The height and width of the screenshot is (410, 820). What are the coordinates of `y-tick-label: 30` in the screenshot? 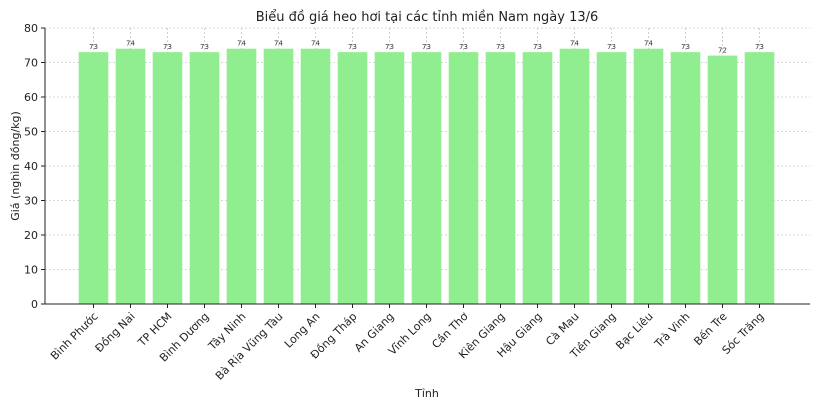 It's located at (31, 201).